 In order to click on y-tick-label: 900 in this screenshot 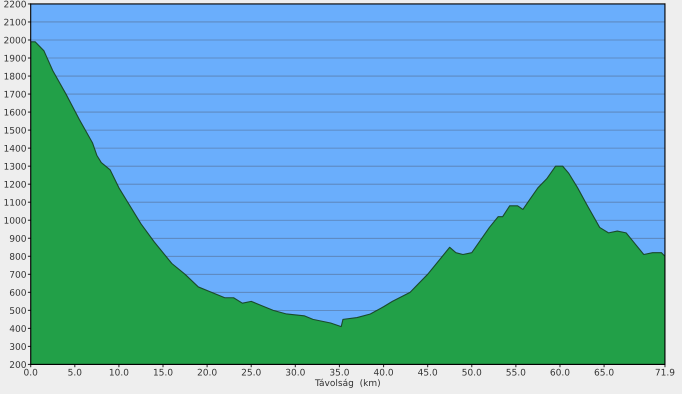, I will do `click(18, 238)`.